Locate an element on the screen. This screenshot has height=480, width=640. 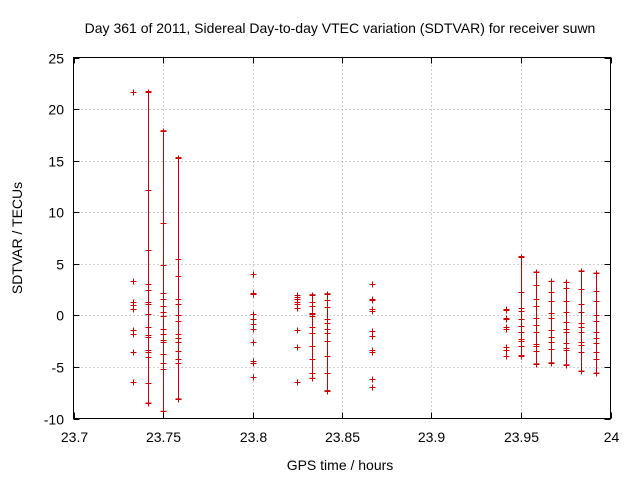
y-tick-label: -10 is located at coordinates (54, 420).